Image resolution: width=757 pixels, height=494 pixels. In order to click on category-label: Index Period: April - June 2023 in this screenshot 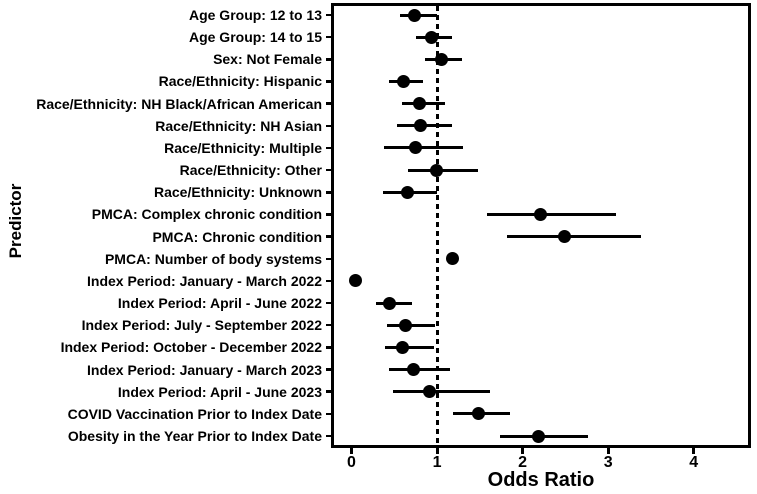, I will do `click(219, 391)`.